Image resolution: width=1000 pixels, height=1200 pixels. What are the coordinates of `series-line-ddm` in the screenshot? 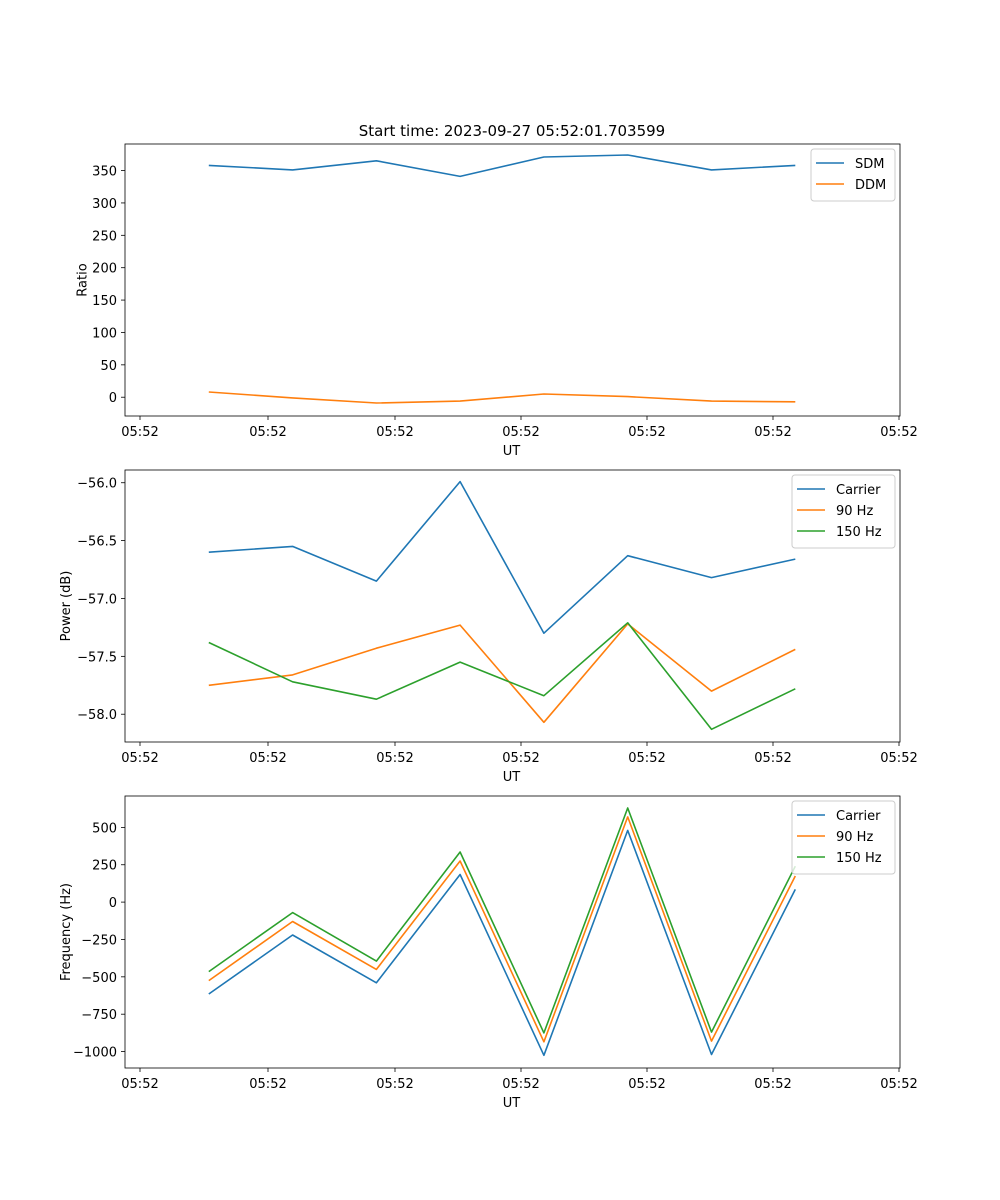 It's located at (502, 397).